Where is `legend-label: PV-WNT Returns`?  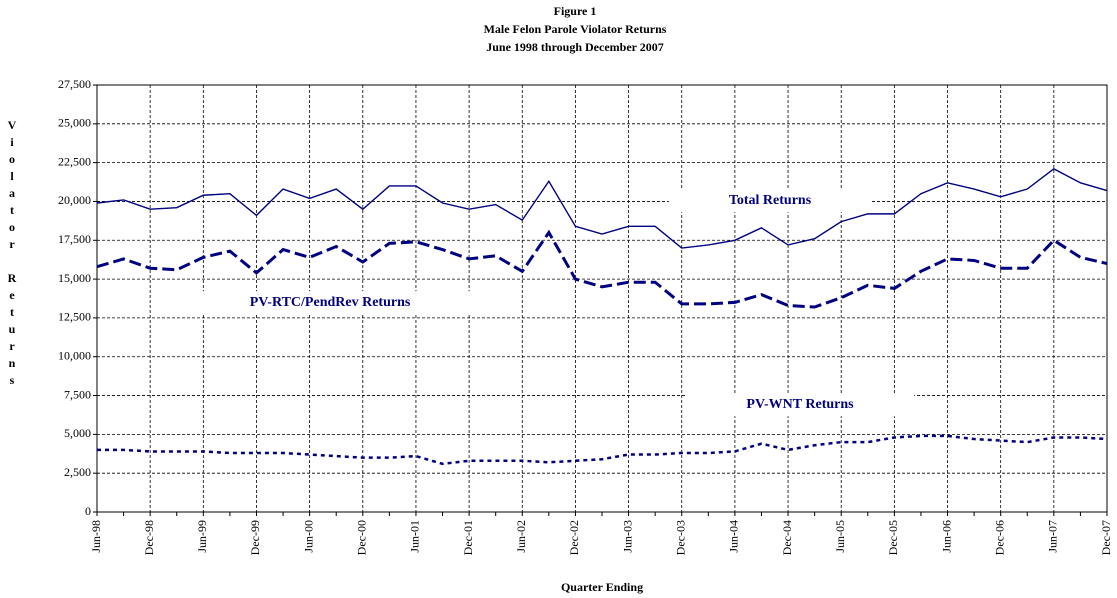
legend-label: PV-WNT Returns is located at coordinates (800, 404).